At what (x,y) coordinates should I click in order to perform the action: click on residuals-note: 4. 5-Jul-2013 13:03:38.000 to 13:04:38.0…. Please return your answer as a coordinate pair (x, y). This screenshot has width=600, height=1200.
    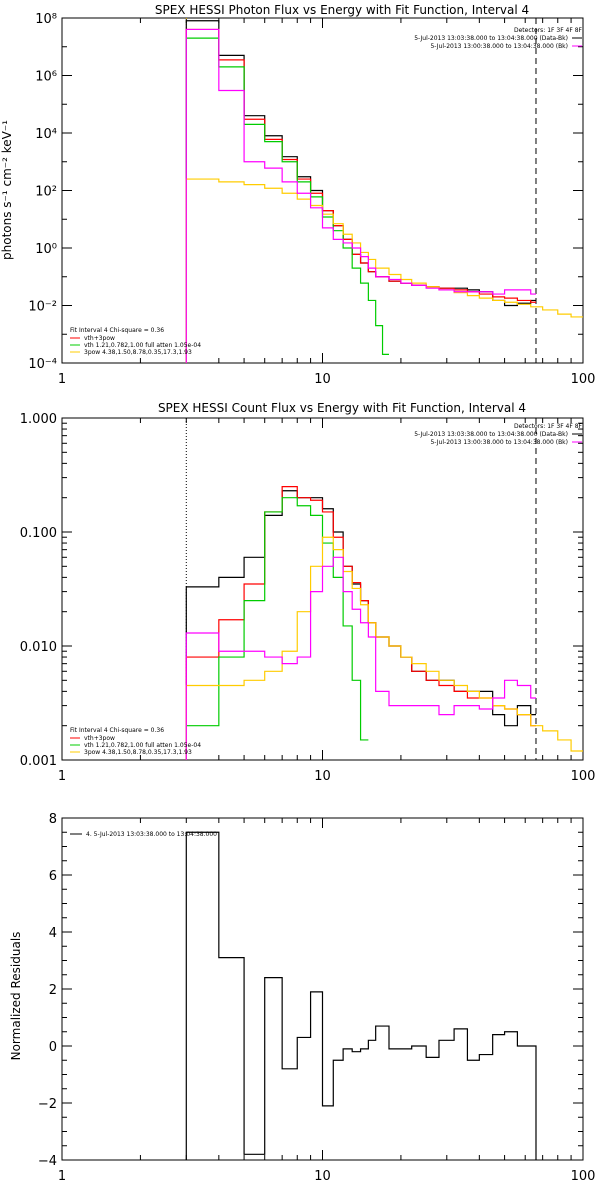
    Looking at the image, I should click on (151, 834).